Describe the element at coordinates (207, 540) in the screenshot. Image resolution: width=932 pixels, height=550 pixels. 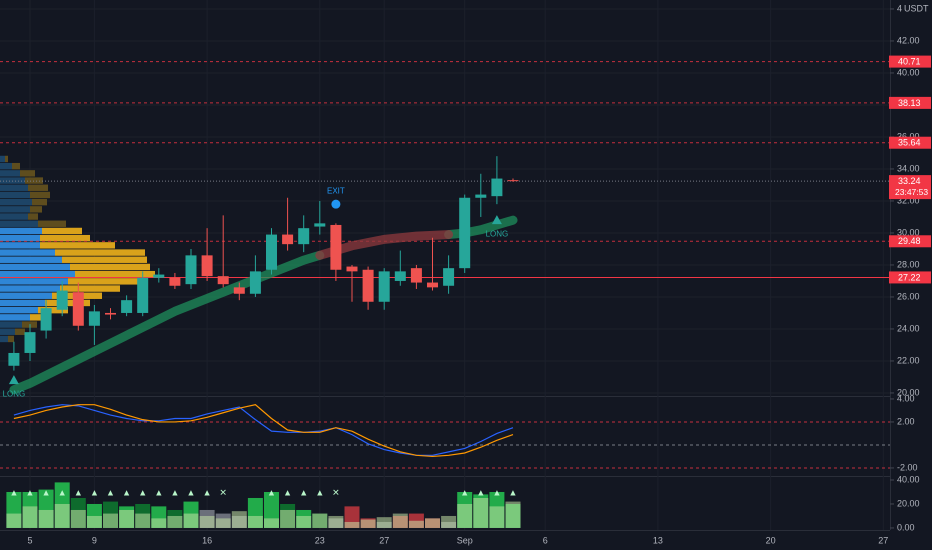
I see `x-tick-label: 16` at that location.